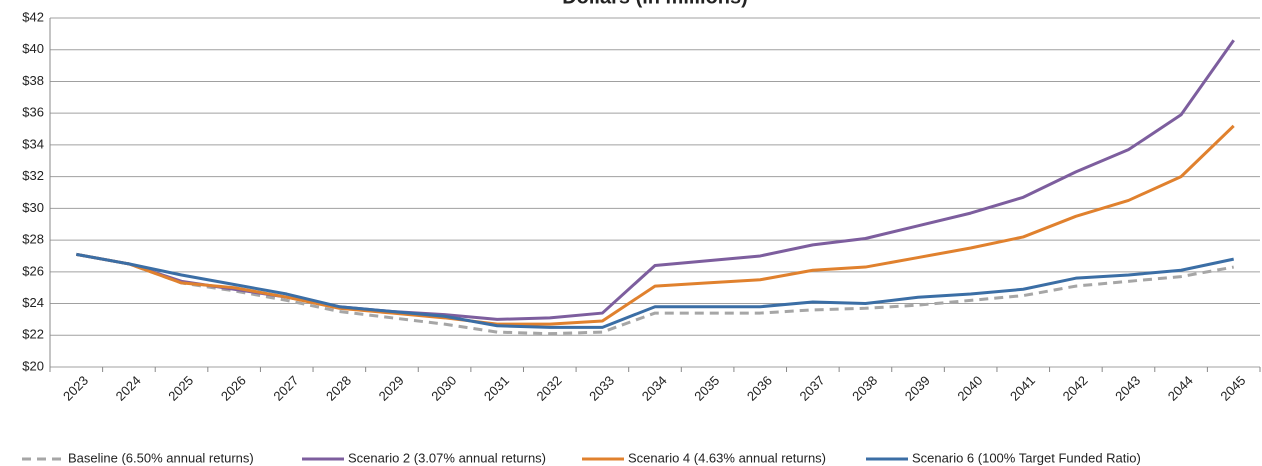 The image size is (1262, 466). I want to click on y-tick-label: $28, so click(33, 239).